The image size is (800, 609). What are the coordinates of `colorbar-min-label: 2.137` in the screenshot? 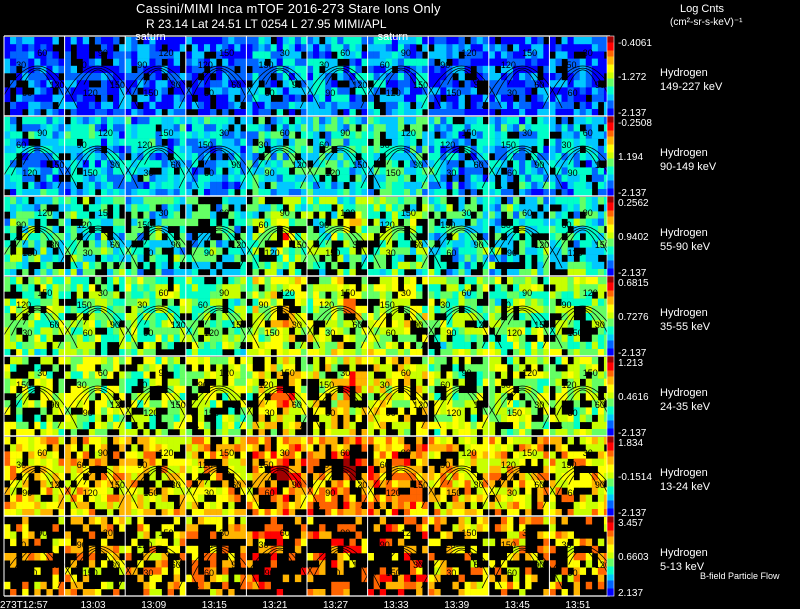 It's located at (630, 593).